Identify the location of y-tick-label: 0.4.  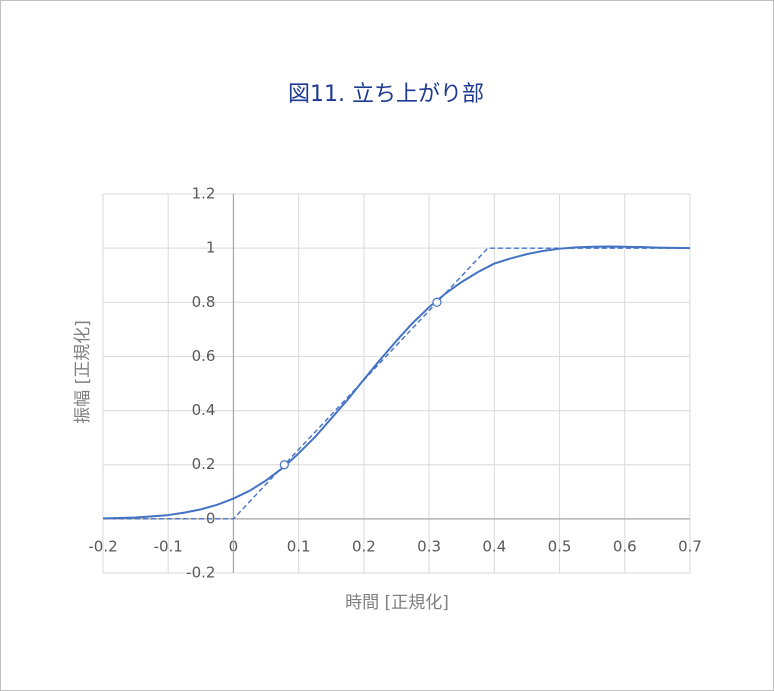
(204, 410).